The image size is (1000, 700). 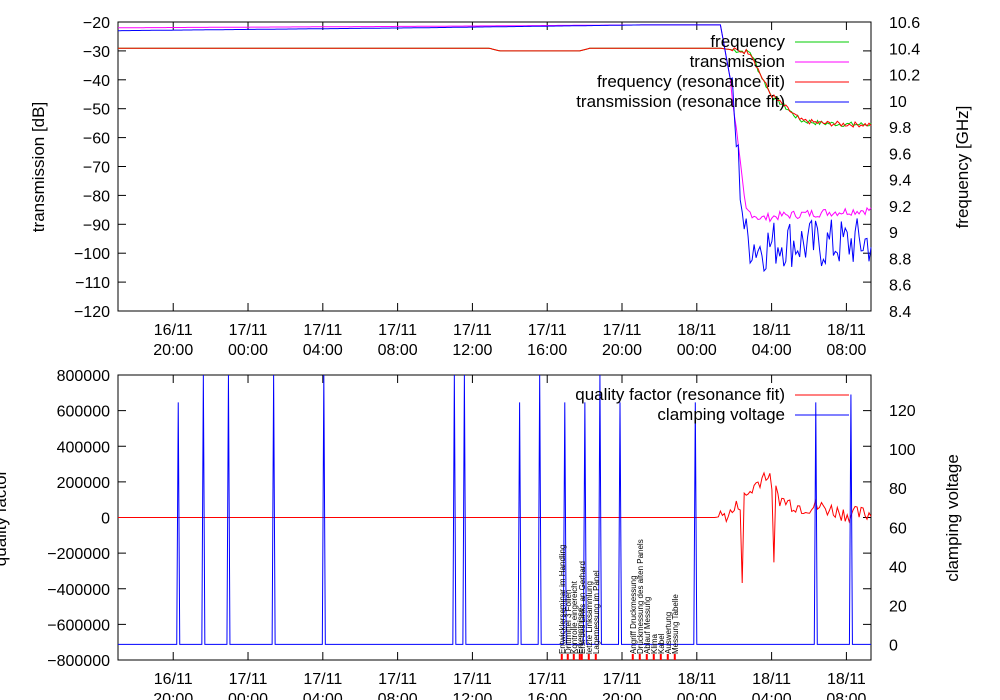 I want to click on top-y2-axis-label: frequency [GHz], so click(x=962, y=167).